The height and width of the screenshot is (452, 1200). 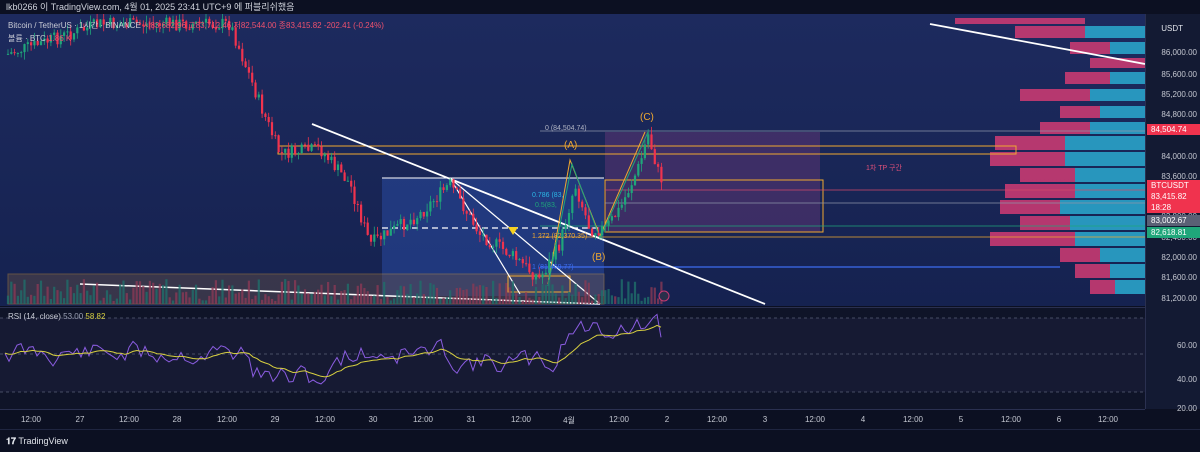 What do you see at coordinates (553, 267) in the screenshot?
I see `fib-1-label: 1 (81,469.77)` at bounding box center [553, 267].